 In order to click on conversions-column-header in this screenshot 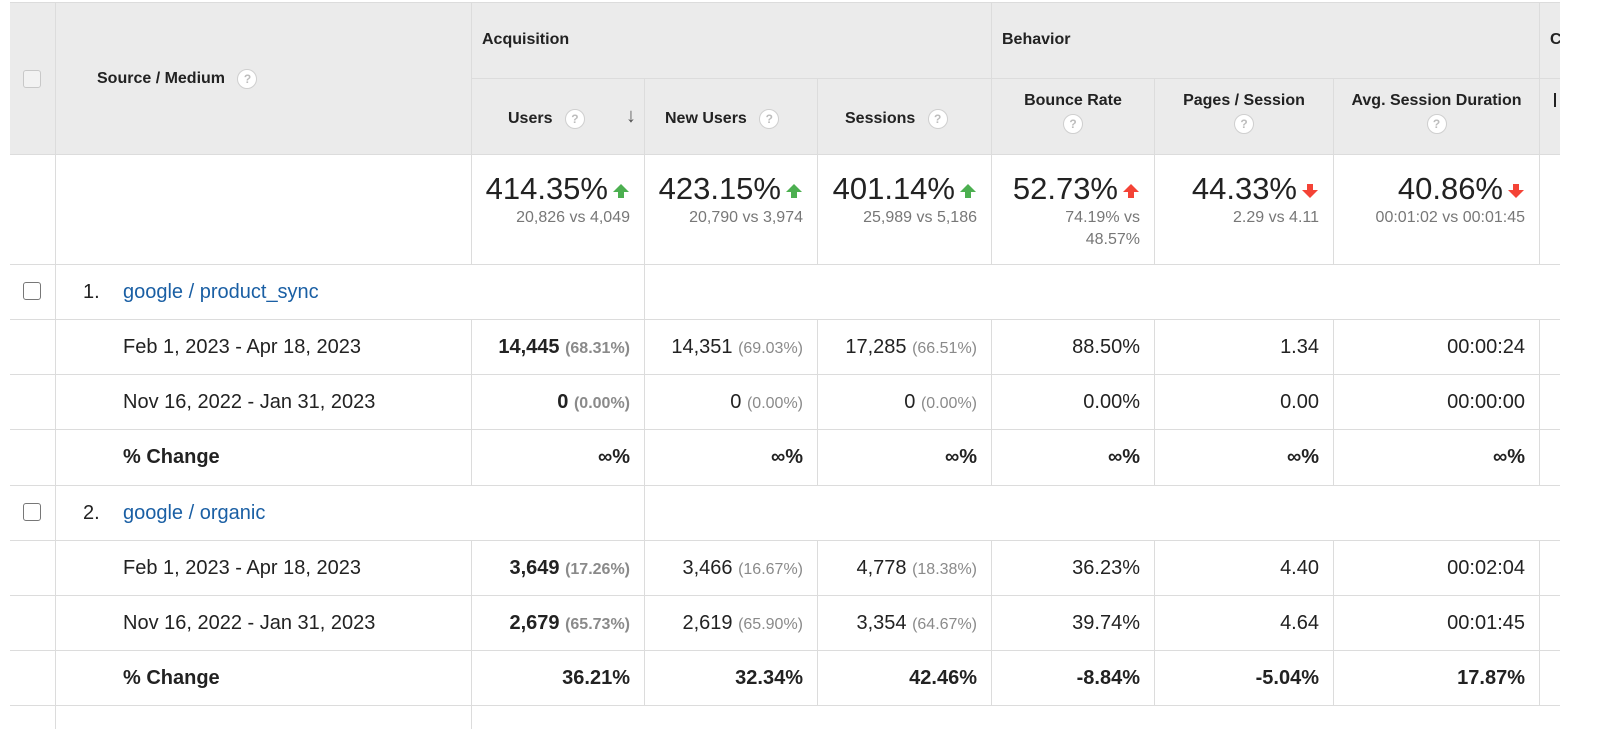, I will do `click(1550, 117)`.